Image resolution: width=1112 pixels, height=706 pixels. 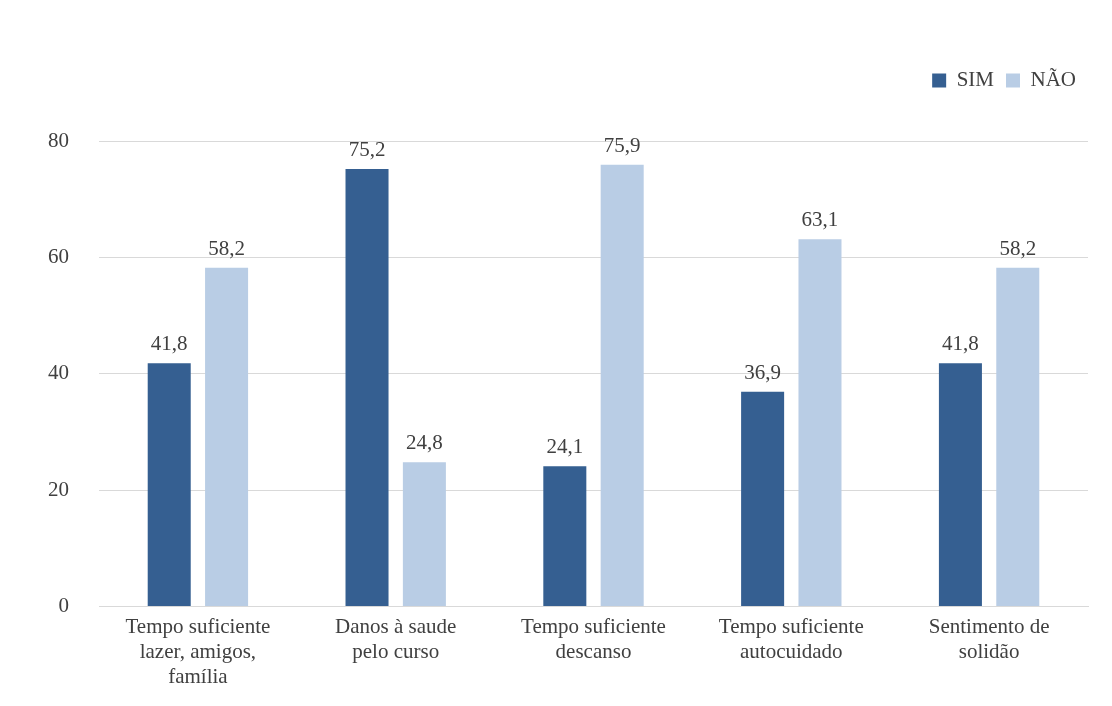 What do you see at coordinates (1053, 79) in the screenshot?
I see `legend-label: NÃO` at bounding box center [1053, 79].